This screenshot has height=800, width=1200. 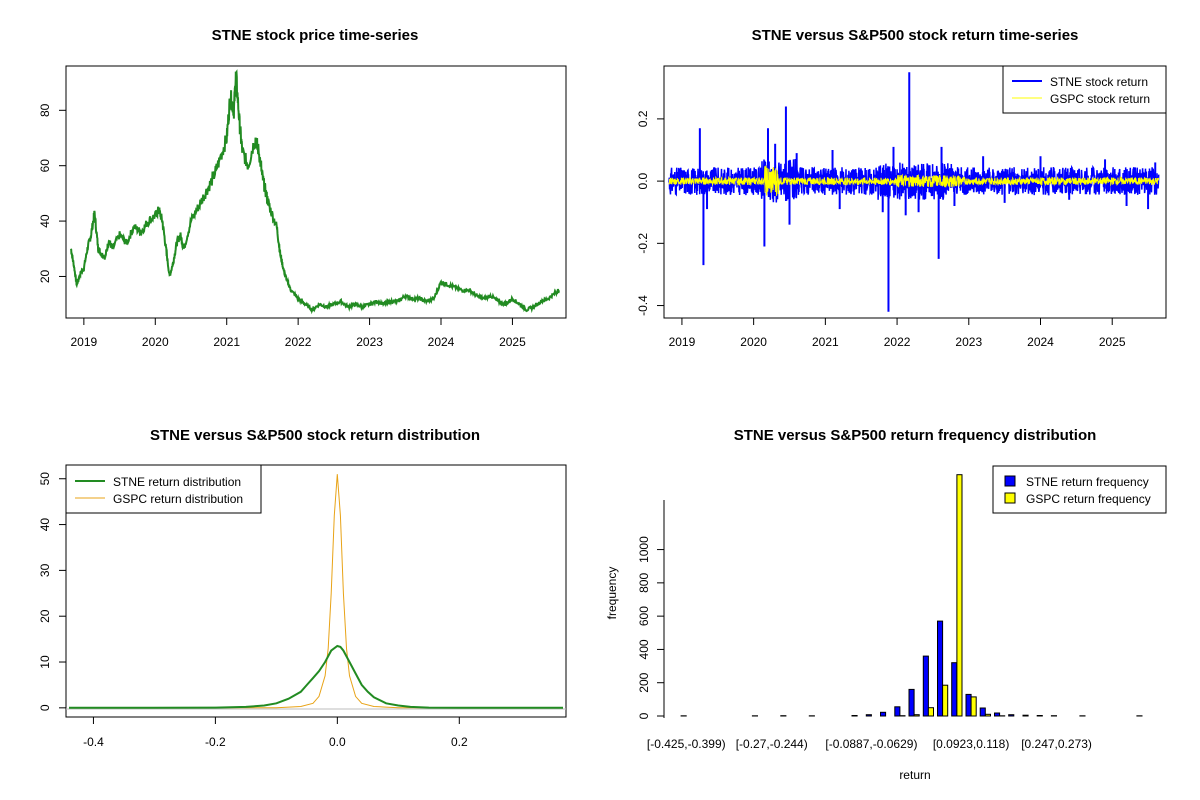 I want to click on stne-return-legend-label: STNE stock return, so click(x=1099, y=82).